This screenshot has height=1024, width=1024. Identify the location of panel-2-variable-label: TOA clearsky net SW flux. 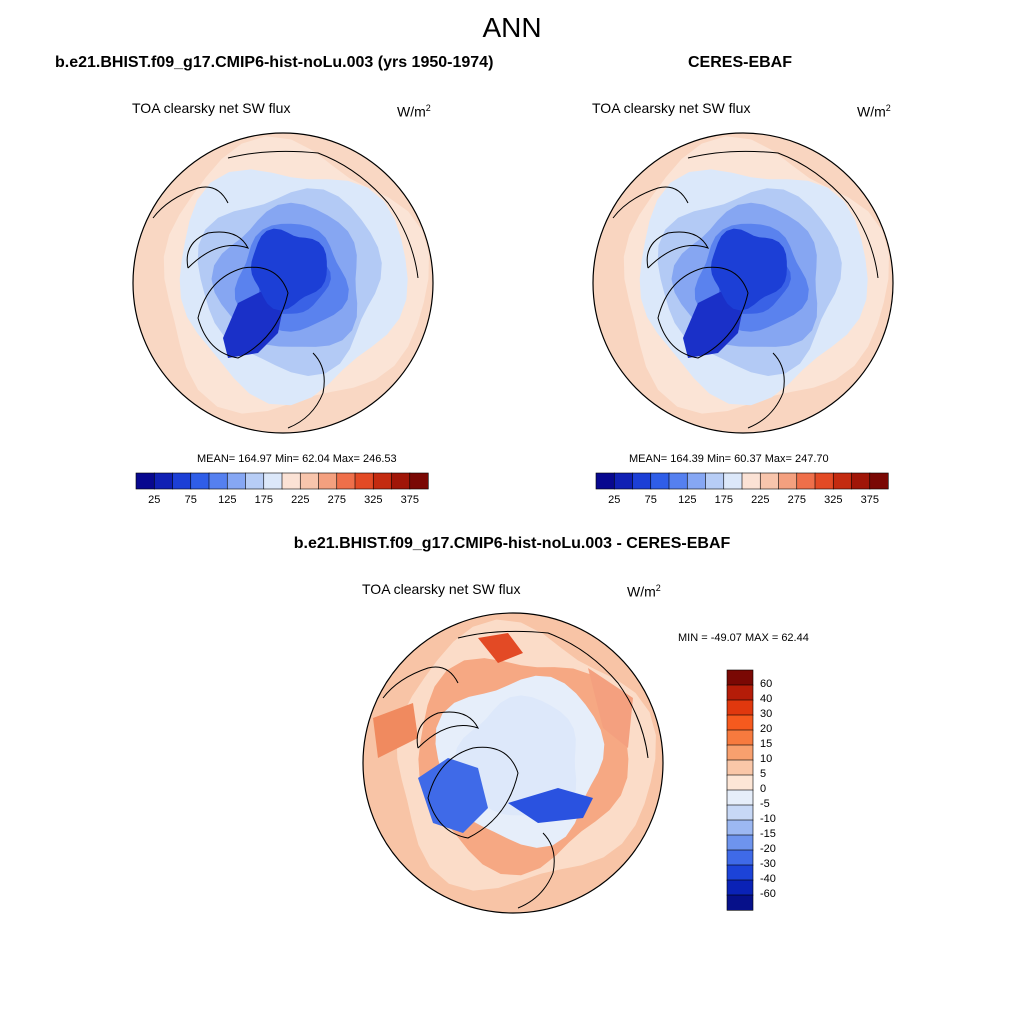
(671, 108).